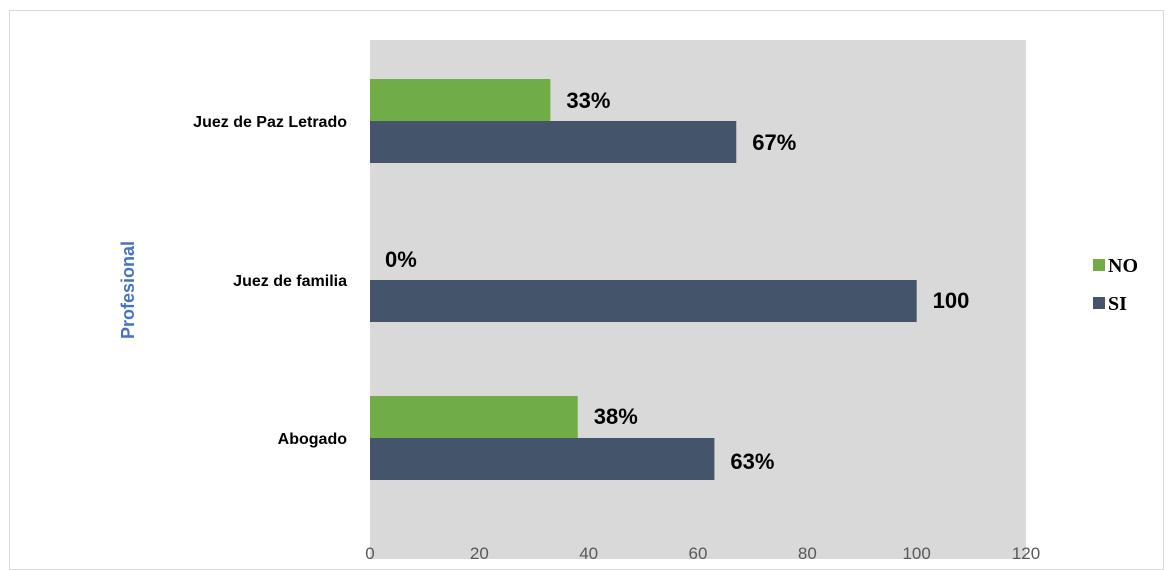 This screenshot has height=570, width=1174. What do you see at coordinates (752, 461) in the screenshot?
I see `data-label-si: 63%` at bounding box center [752, 461].